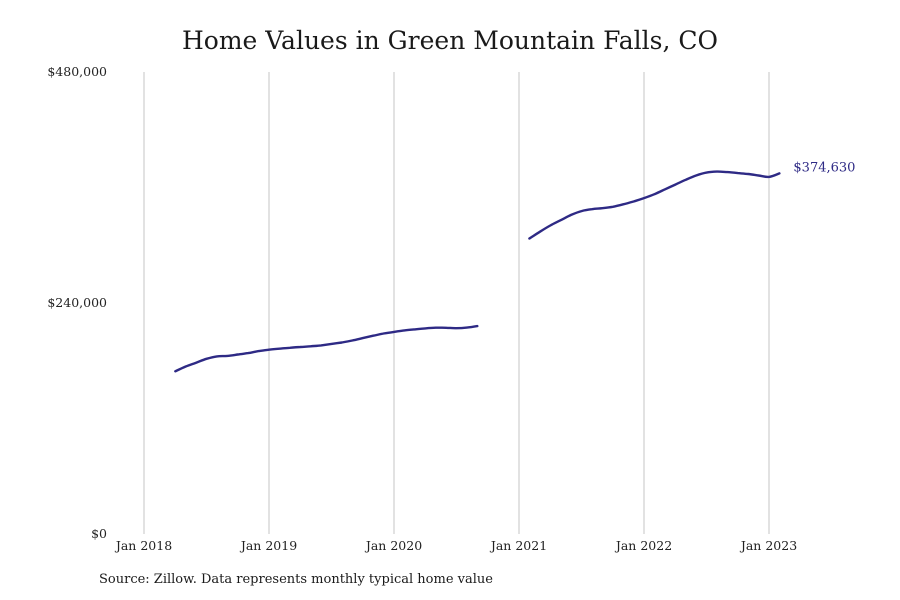  Describe the element at coordinates (768, 545) in the screenshot. I see `x-tick-label: Jan 2023` at that location.